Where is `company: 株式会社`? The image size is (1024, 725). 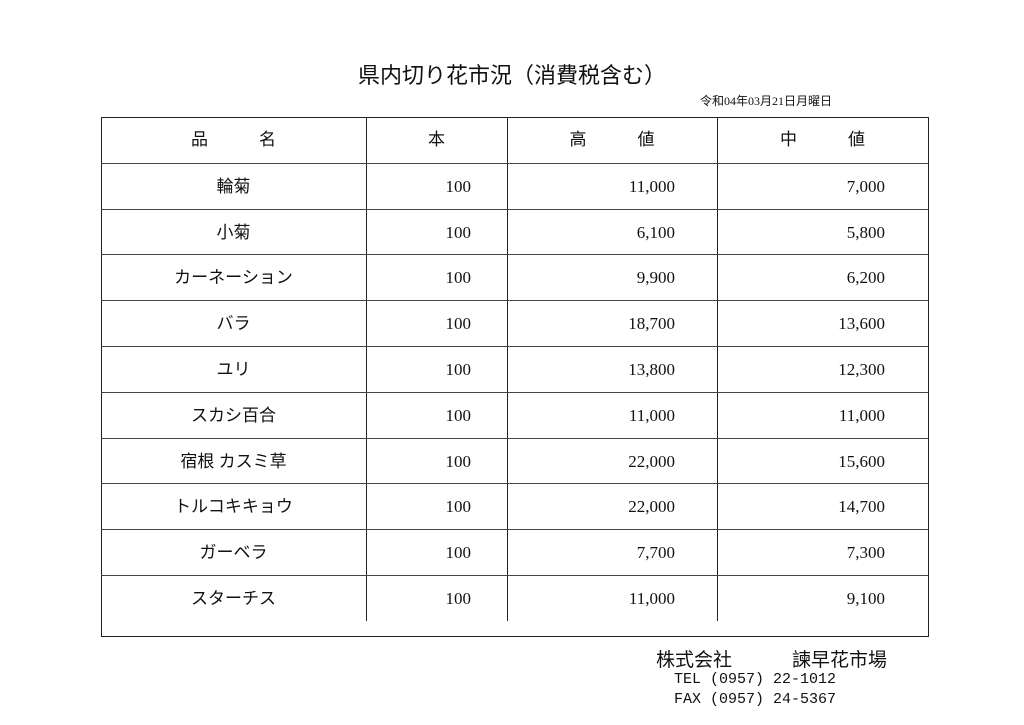 company: 株式会社 is located at coordinates (694, 660).